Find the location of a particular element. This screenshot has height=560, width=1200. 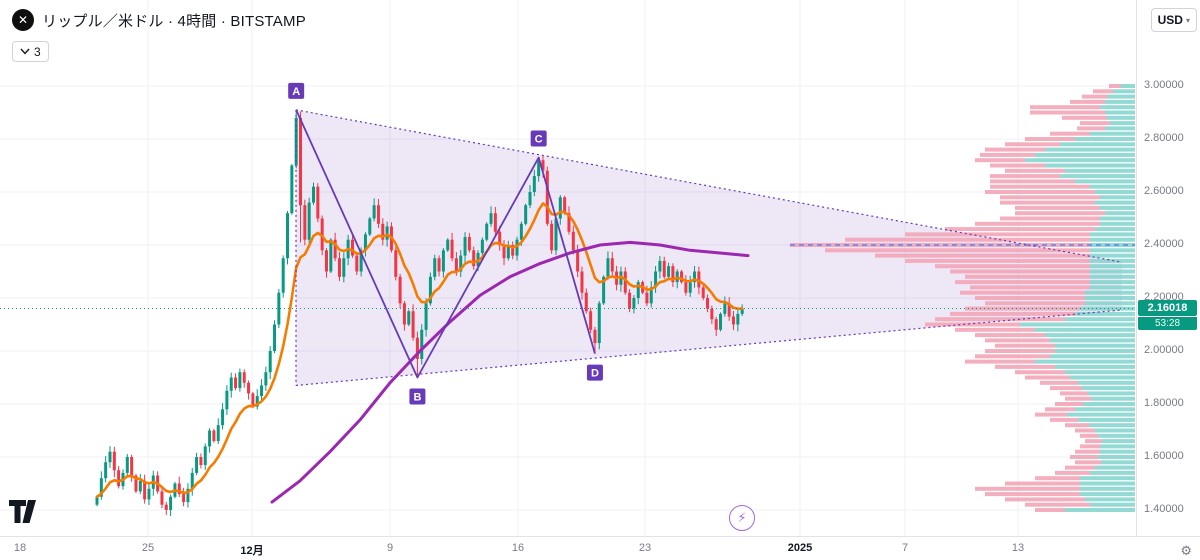

svg-text: D is located at coordinates (595, 374).